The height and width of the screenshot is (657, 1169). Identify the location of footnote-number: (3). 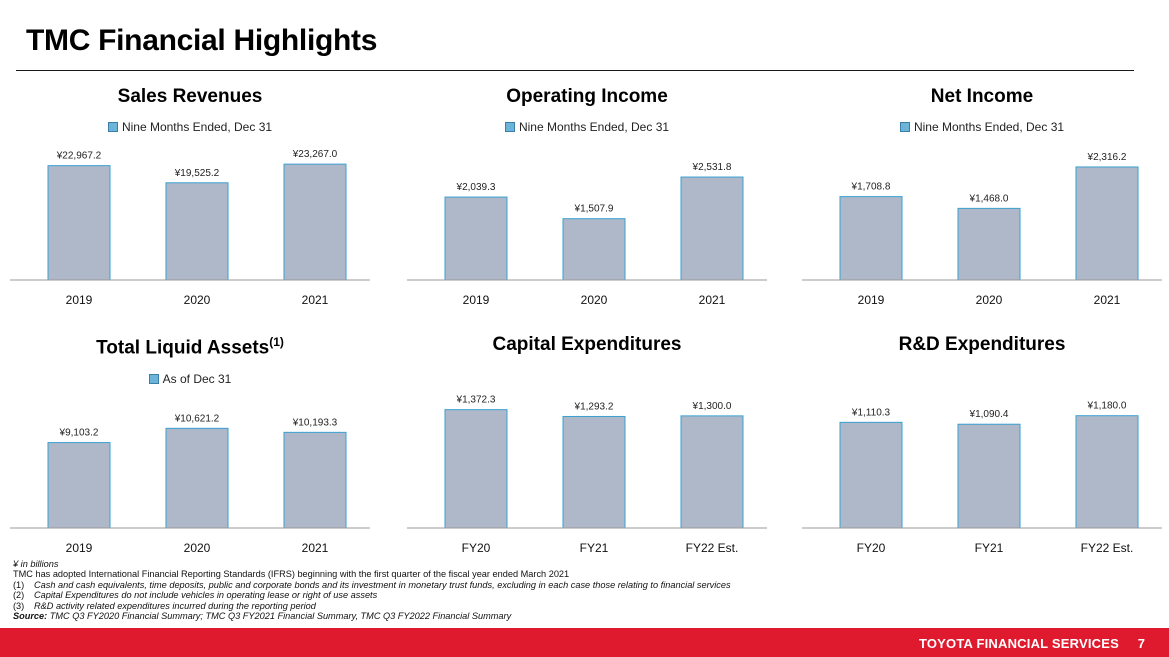
(19, 605).